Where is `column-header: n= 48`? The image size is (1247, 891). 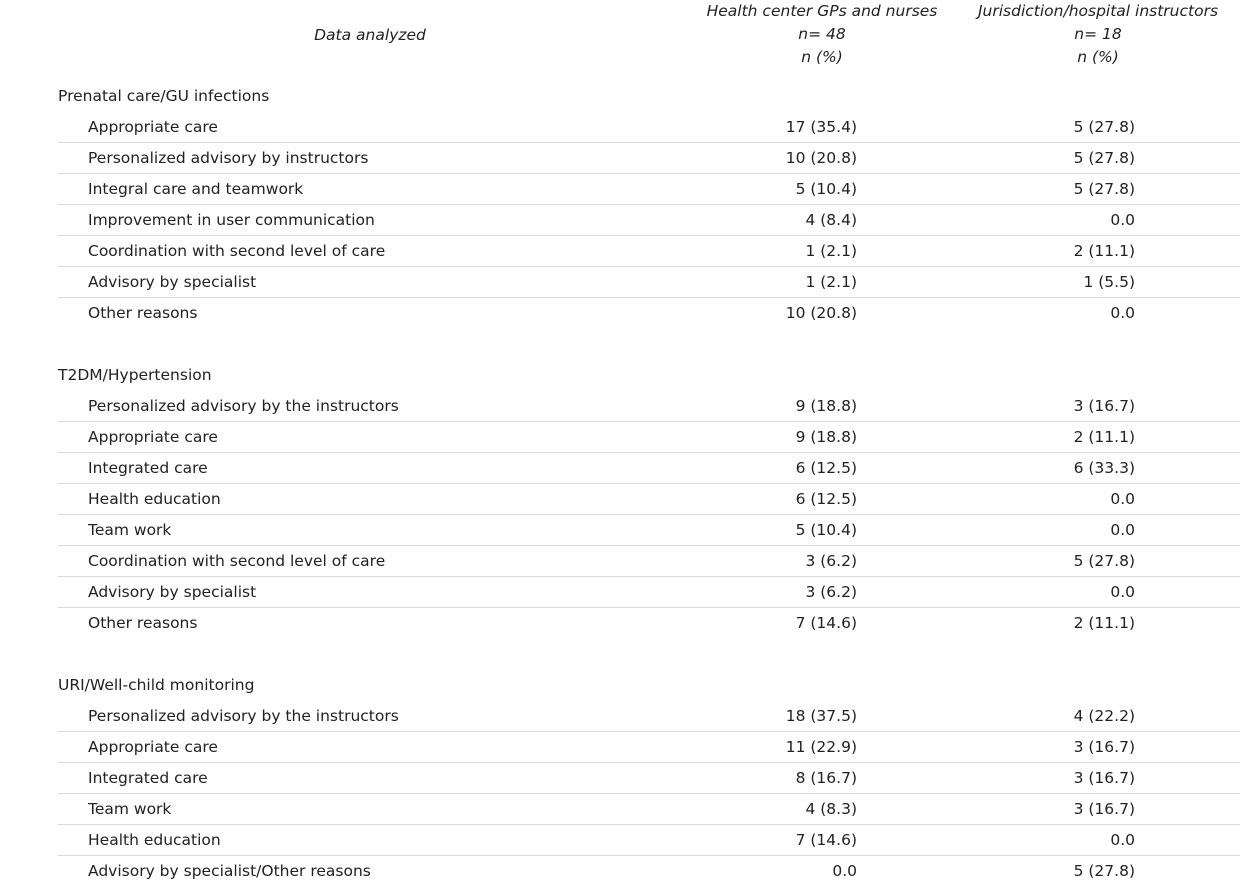 column-header: n= 48 is located at coordinates (822, 34).